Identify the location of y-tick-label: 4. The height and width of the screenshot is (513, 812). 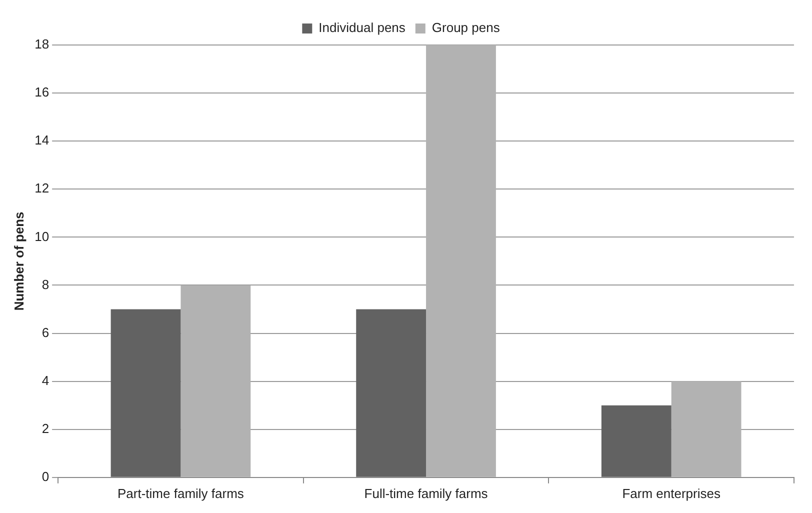
(46, 380).